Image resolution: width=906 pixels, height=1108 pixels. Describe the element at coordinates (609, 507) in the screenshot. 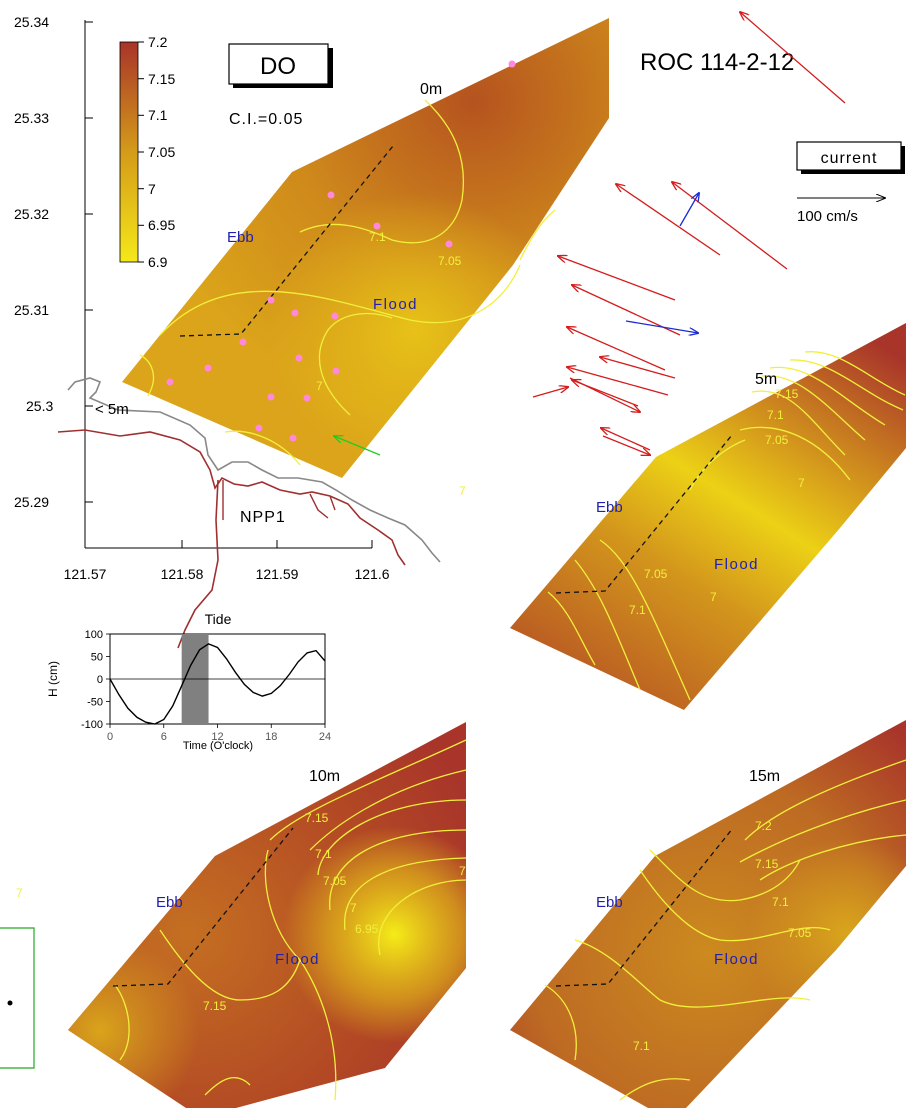

I see `panel-5m-ebb-label: Ebb` at that location.